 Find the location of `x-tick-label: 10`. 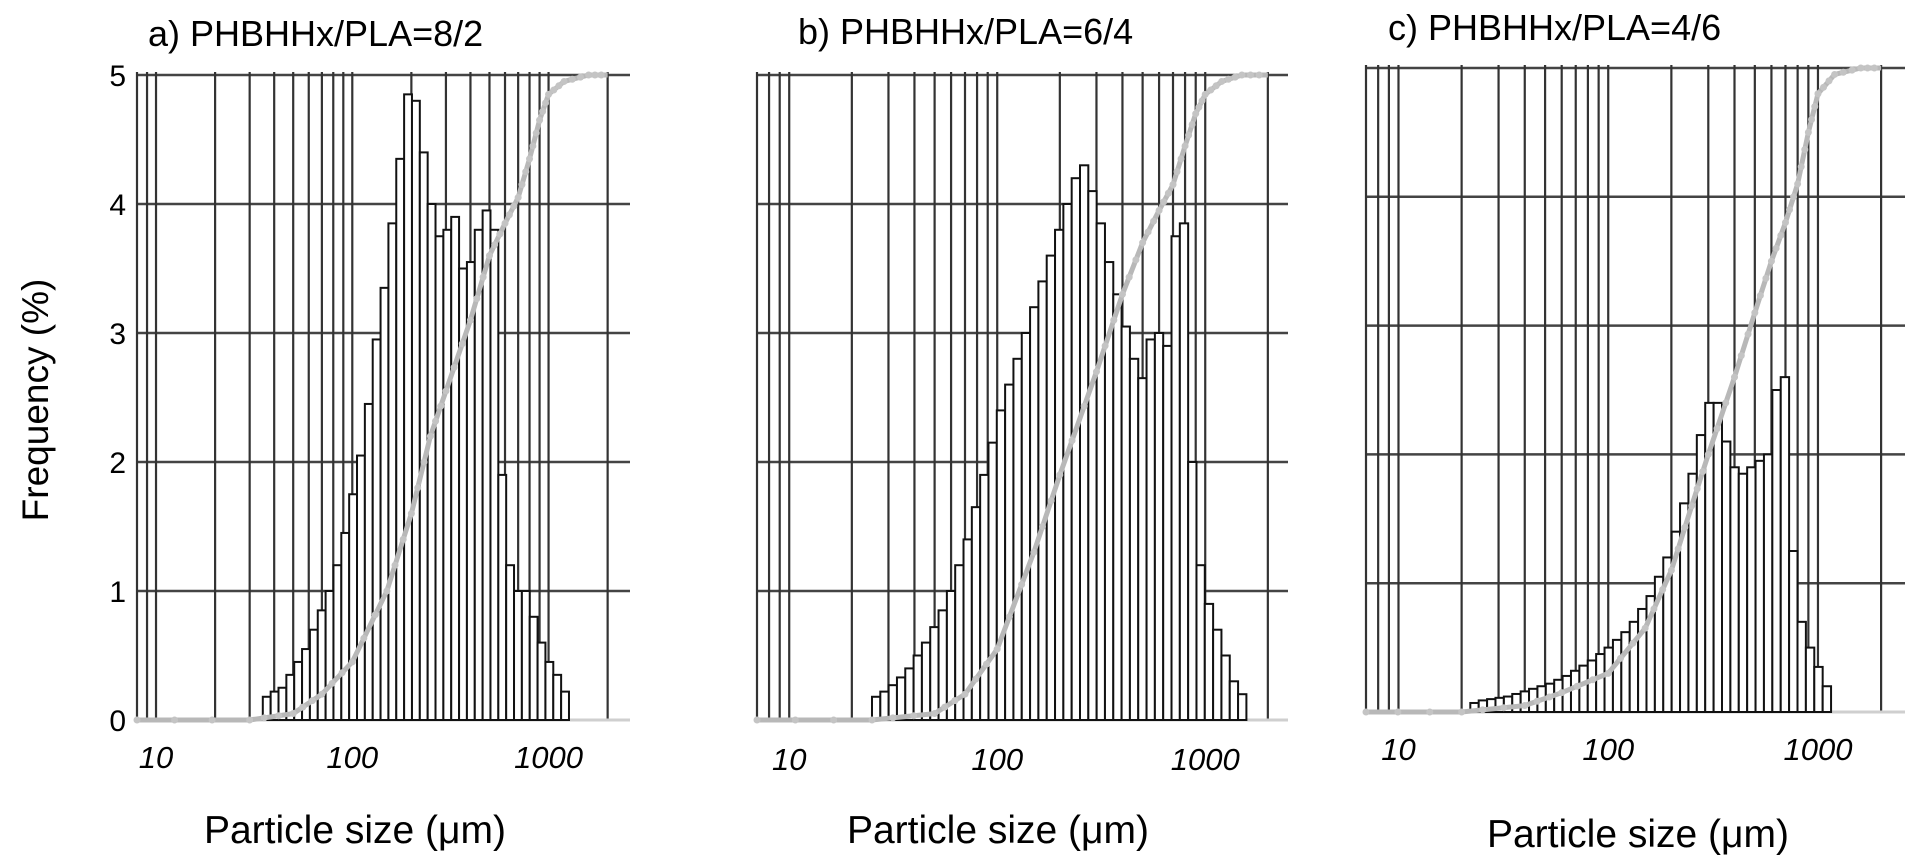

x-tick-label: 10 is located at coordinates (789, 759).